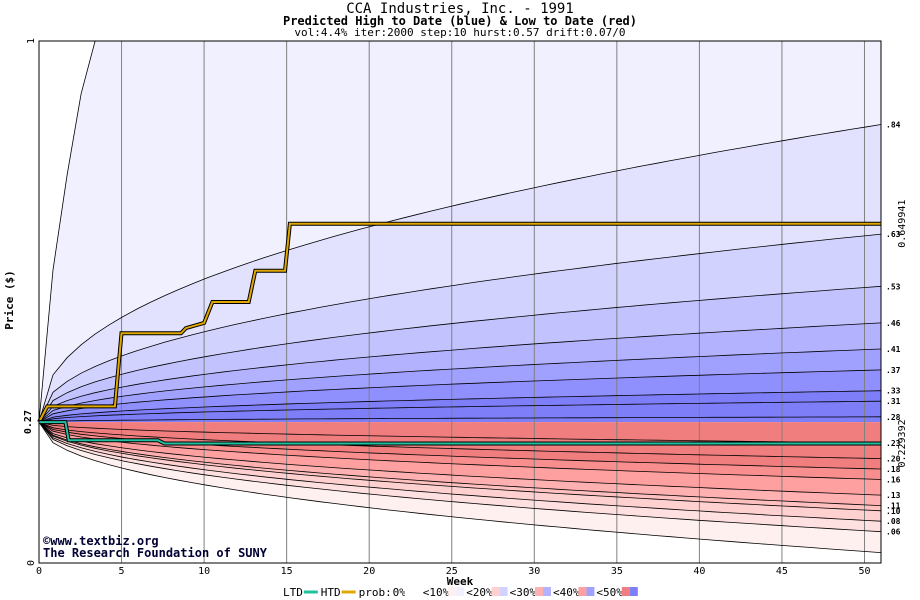 Image resolution: width=920 pixels, height=600 pixels. What do you see at coordinates (204, 571) in the screenshot?
I see `x-tick-label: 10` at bounding box center [204, 571].